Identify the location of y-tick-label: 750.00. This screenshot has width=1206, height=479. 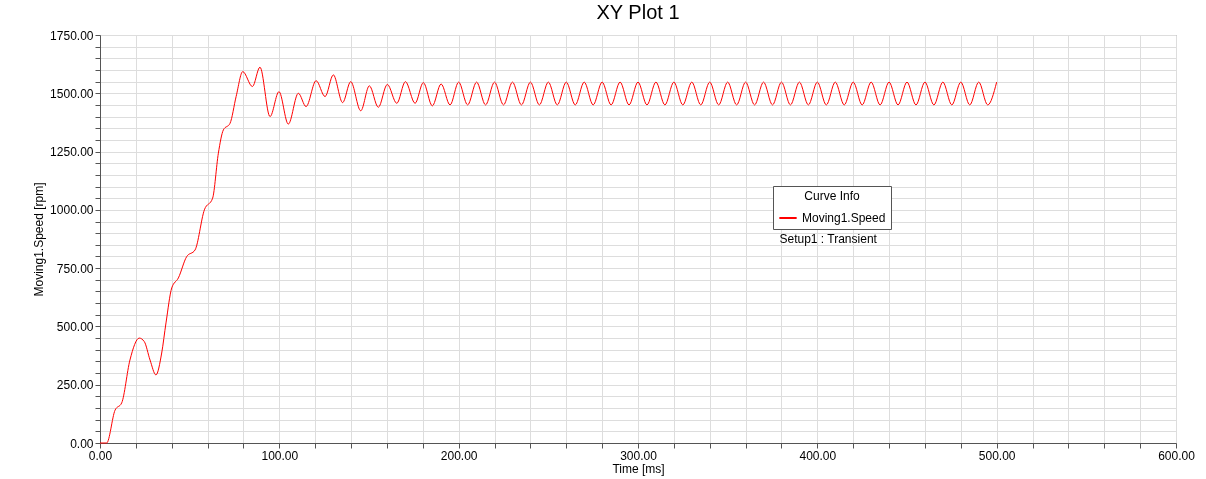
(75, 268).